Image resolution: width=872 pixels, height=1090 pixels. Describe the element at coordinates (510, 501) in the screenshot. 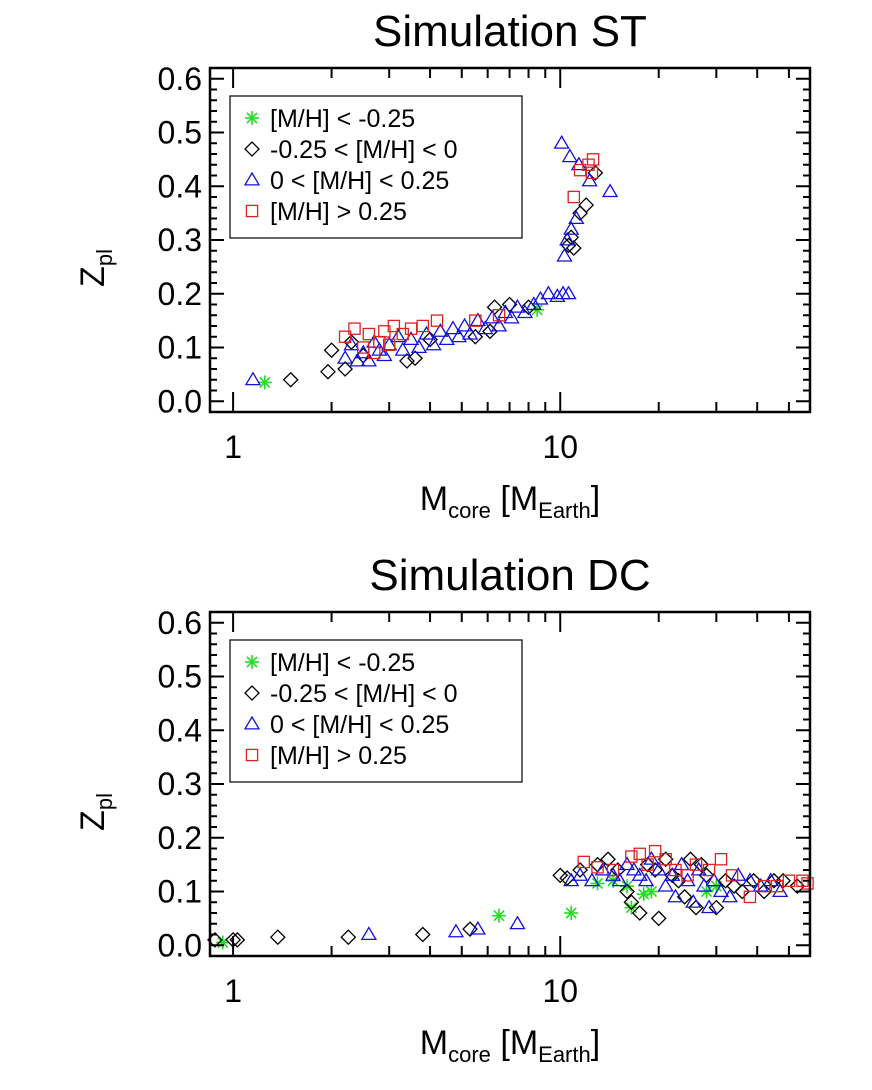

I see `panel-st-xlabel: Mcore [MEarth]` at that location.